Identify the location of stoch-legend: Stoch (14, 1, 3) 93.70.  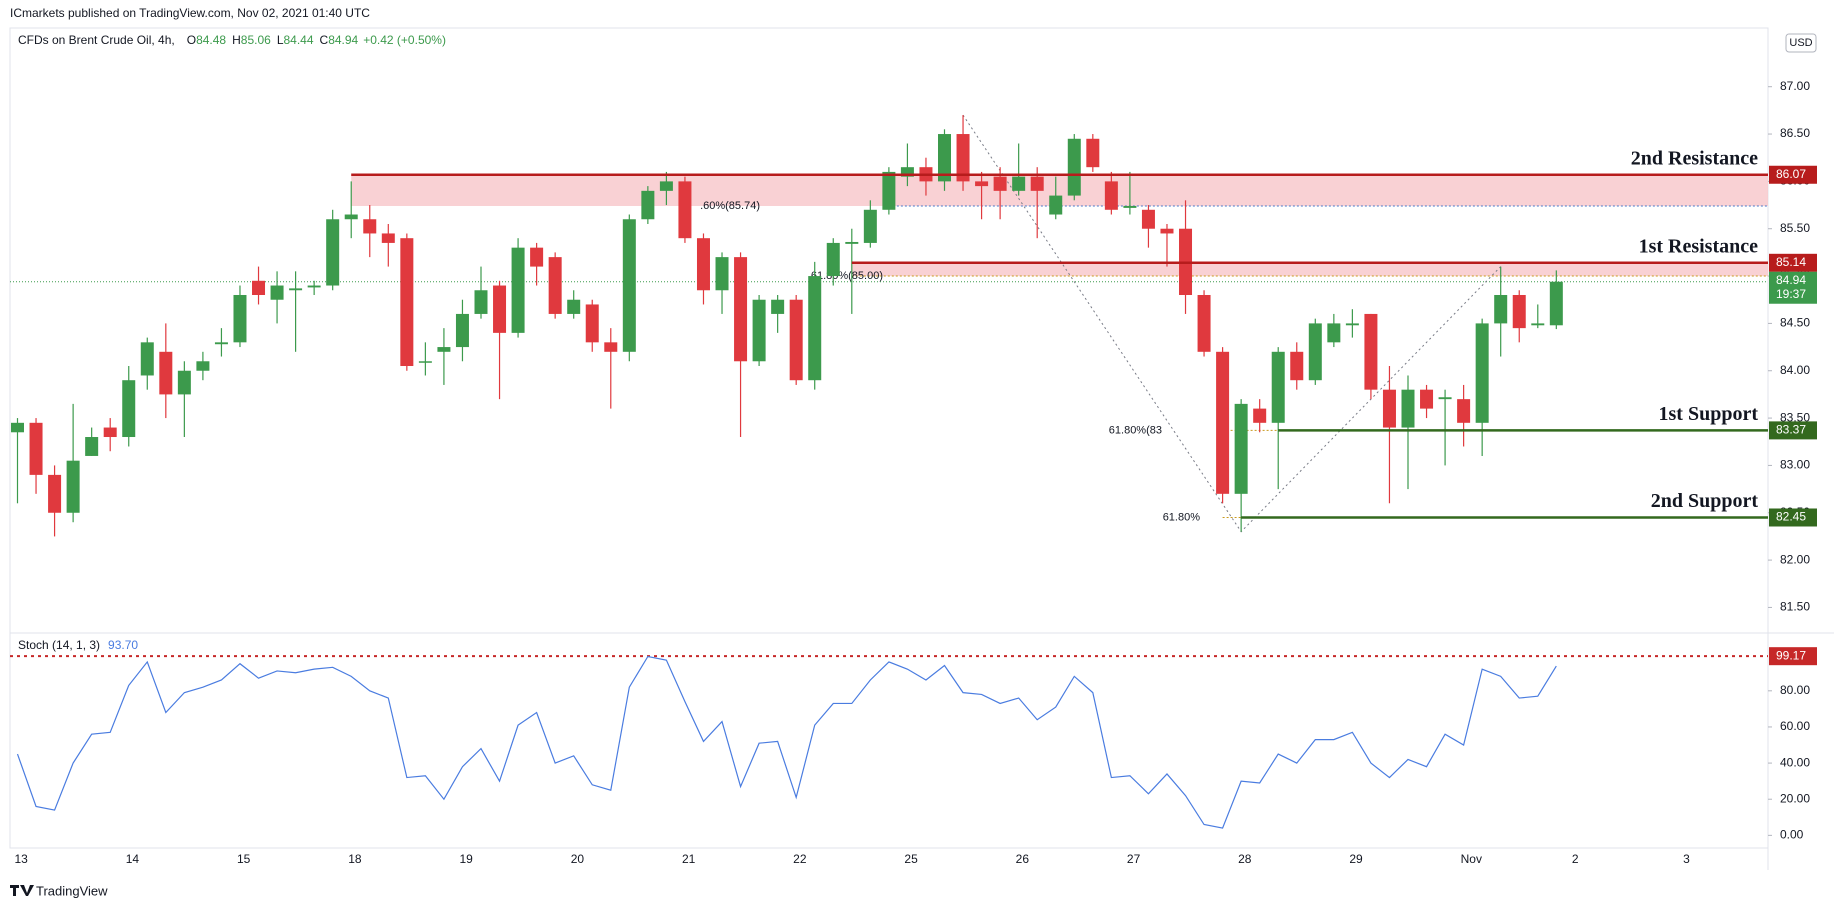
(78, 645).